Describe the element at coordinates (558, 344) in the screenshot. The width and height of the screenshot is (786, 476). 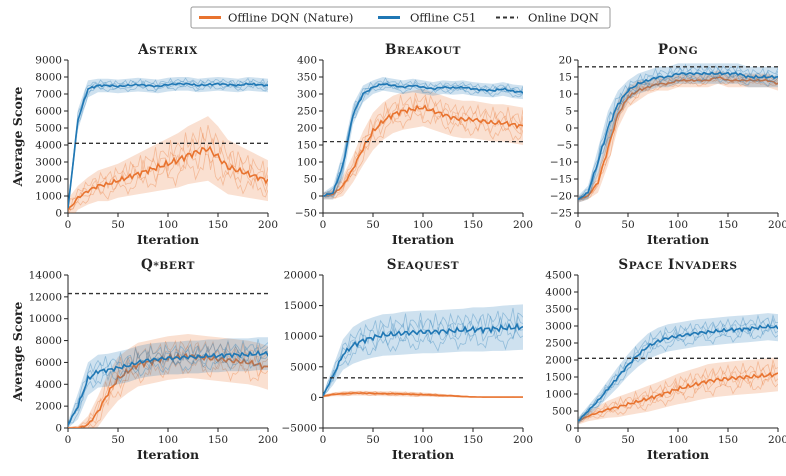
I see `y-tick-label: 2500` at that location.